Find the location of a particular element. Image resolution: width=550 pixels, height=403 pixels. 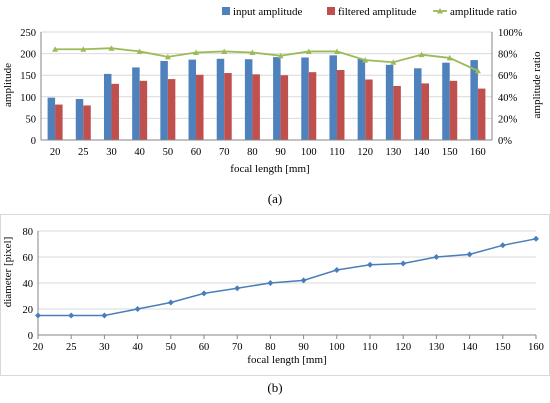

chart-b-xtick-label: 90 is located at coordinates (303, 347).